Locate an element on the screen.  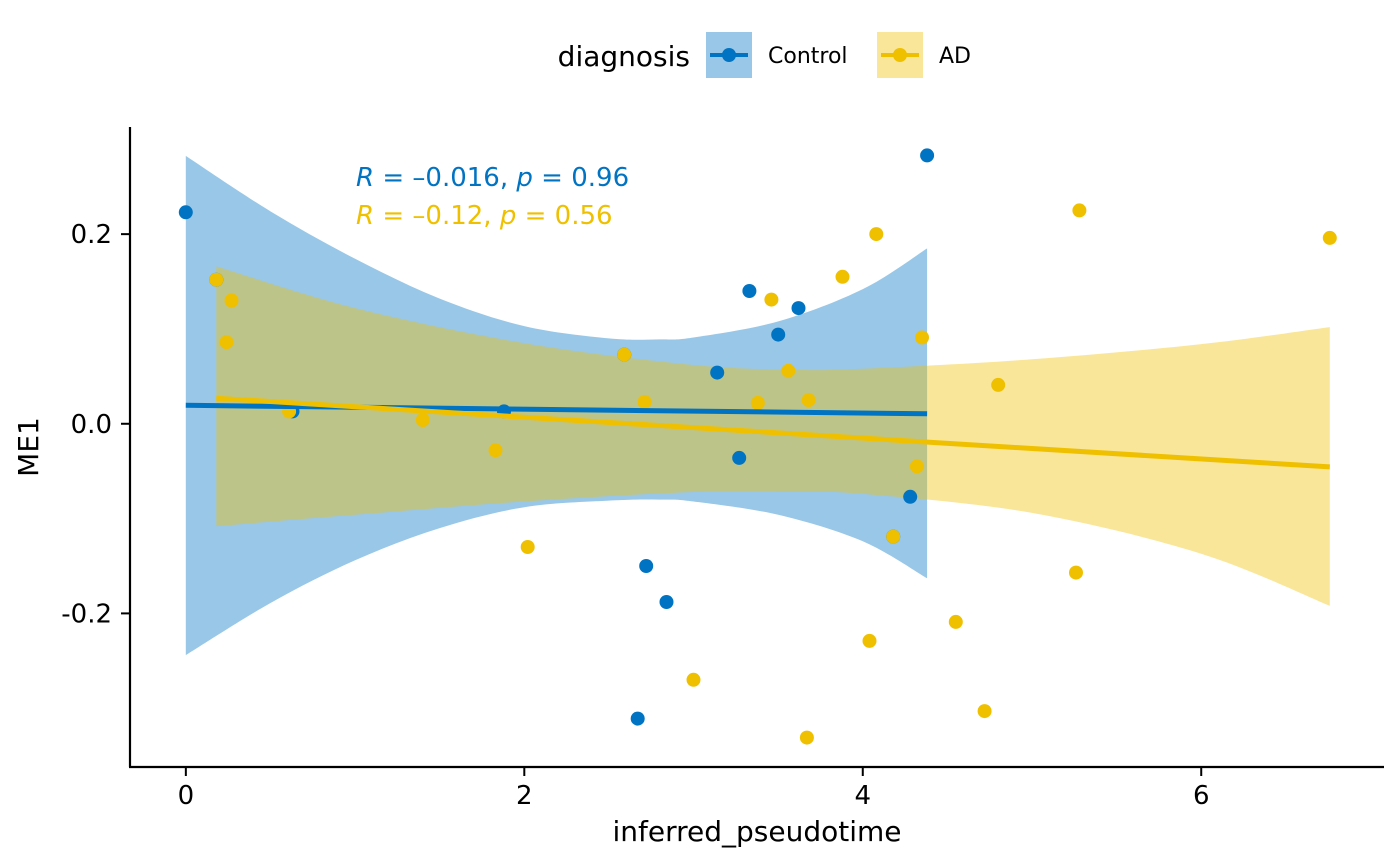
x-axis-title: inferred_pseudotime is located at coordinates (756, 831).